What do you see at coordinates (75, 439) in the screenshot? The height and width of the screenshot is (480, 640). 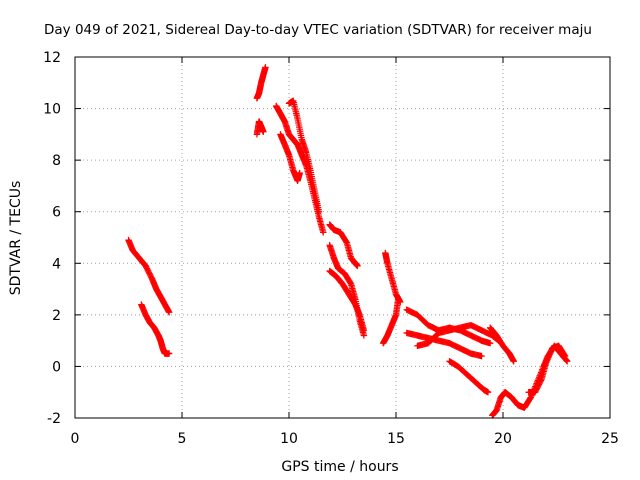 I see `x-tick-label: 0` at bounding box center [75, 439].